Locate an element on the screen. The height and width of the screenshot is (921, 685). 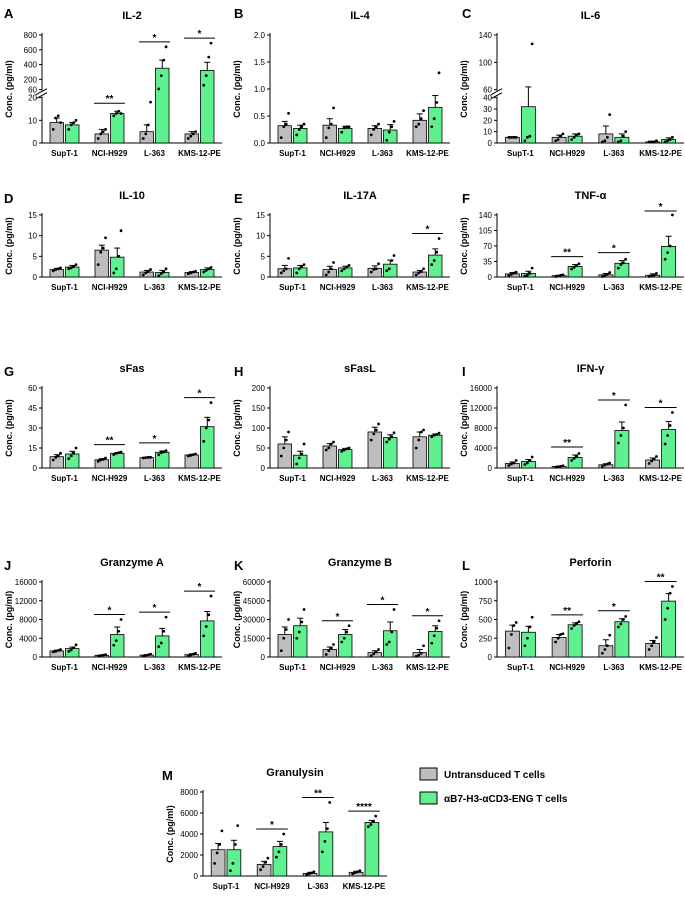
y-tick-label: 70 is located at coordinates (487, 246).